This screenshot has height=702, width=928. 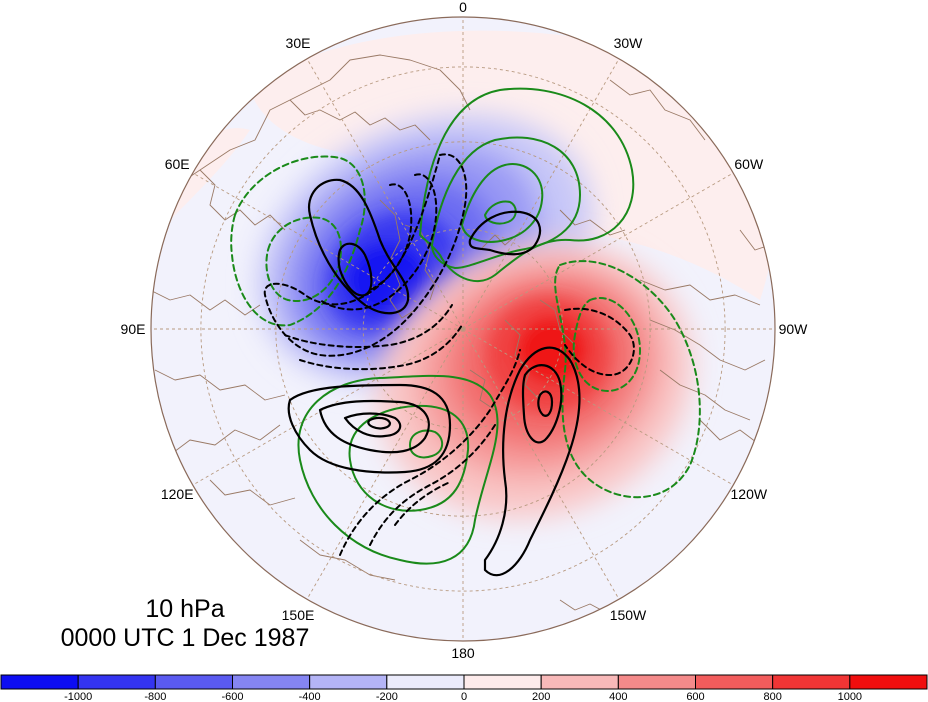 I want to click on longitude-label: 150W, so click(x=628, y=615).